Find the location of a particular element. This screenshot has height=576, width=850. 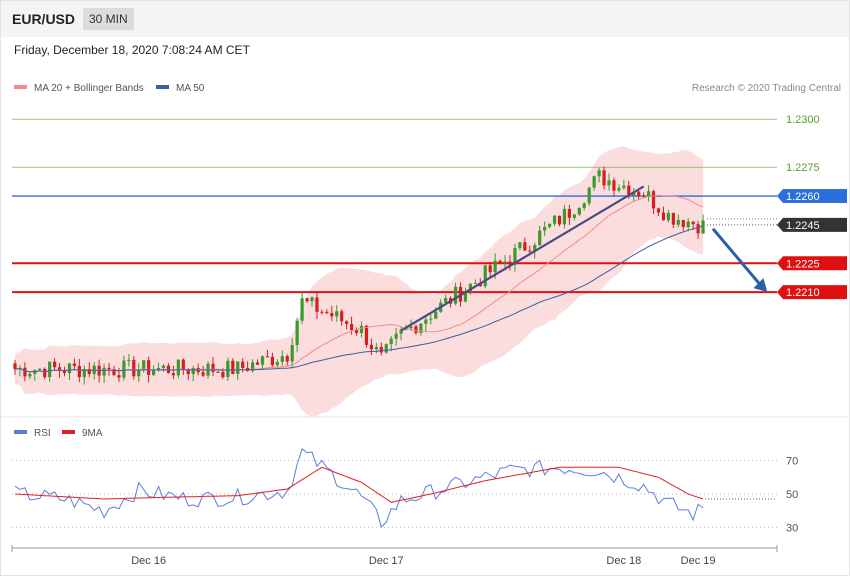

timeframe-badge: 30 MIN is located at coordinates (108, 19).